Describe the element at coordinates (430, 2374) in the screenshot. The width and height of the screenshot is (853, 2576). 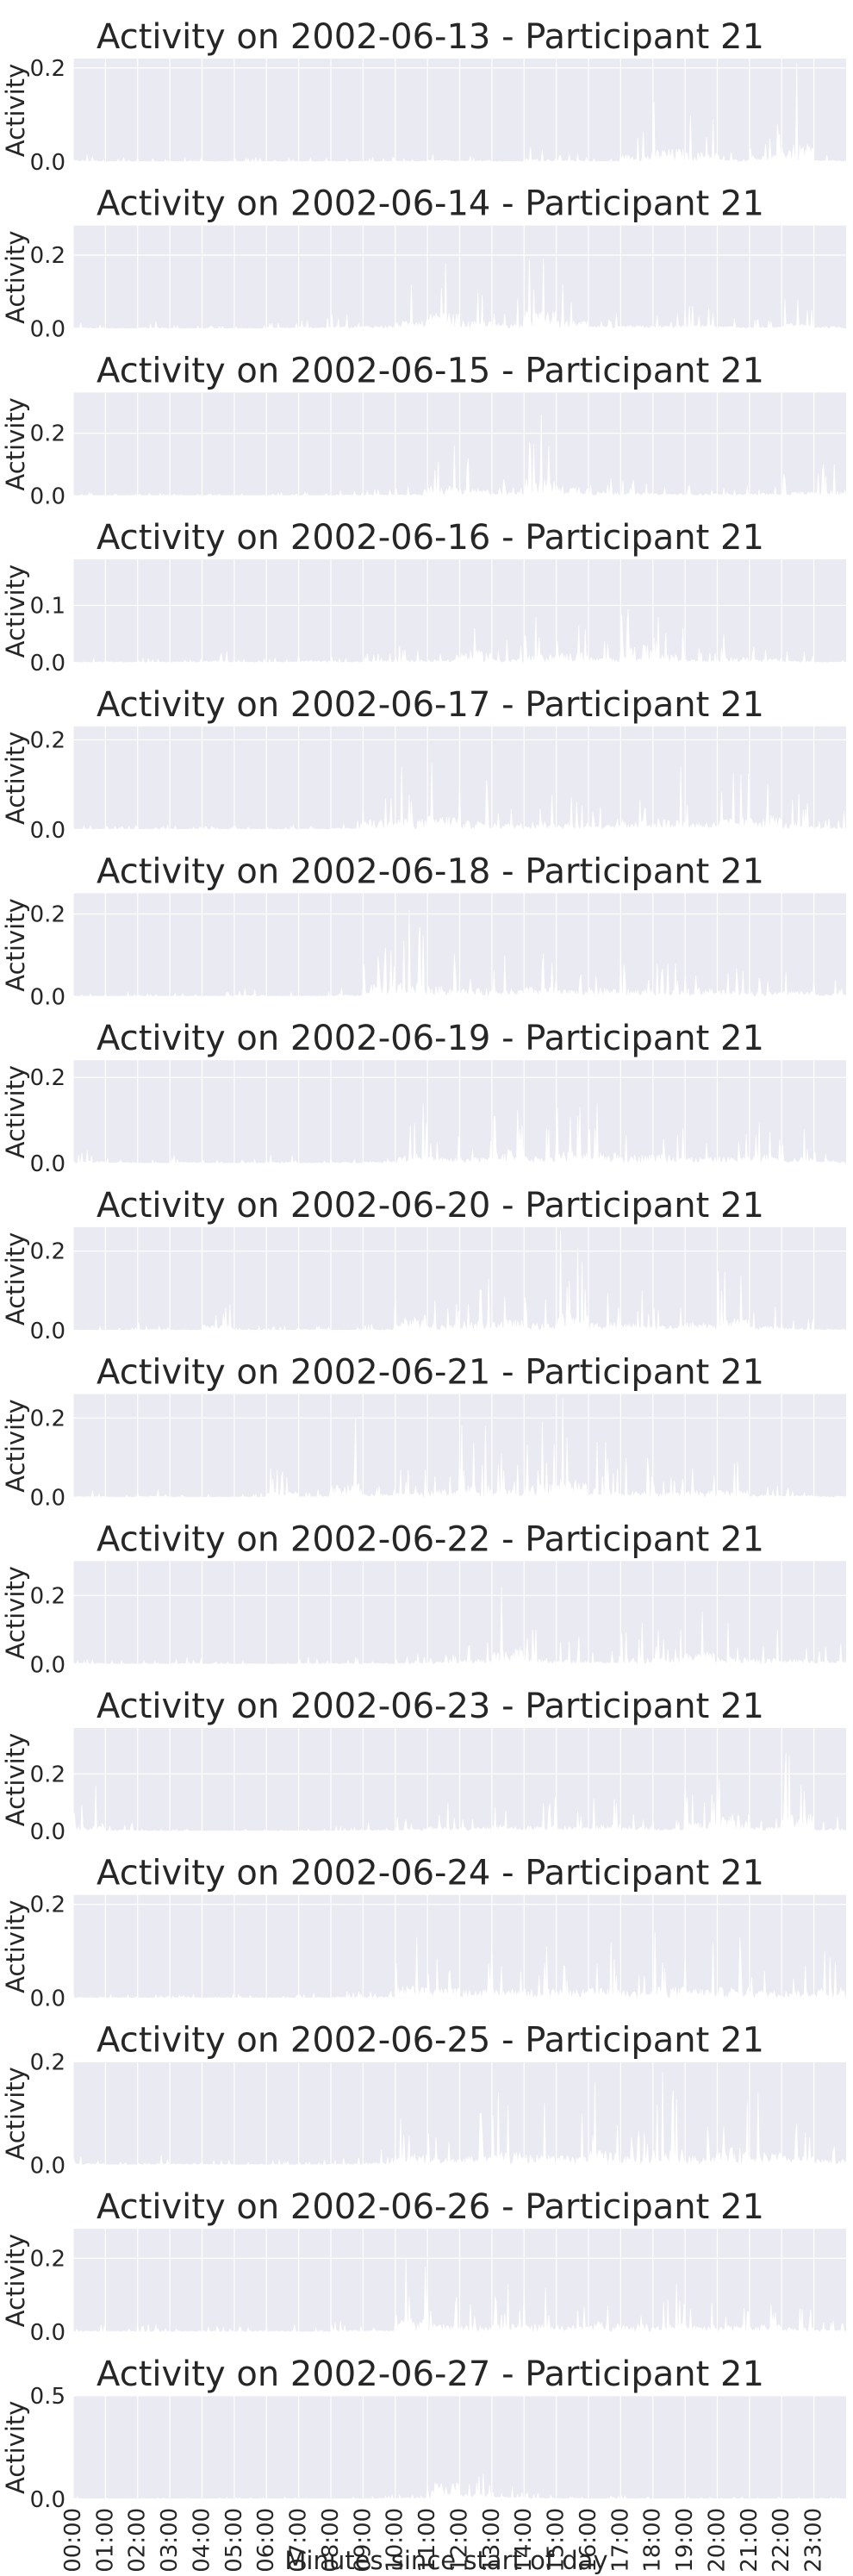
I see `panel-title: Activity on 2002-06-27 - Participant 21` at that location.